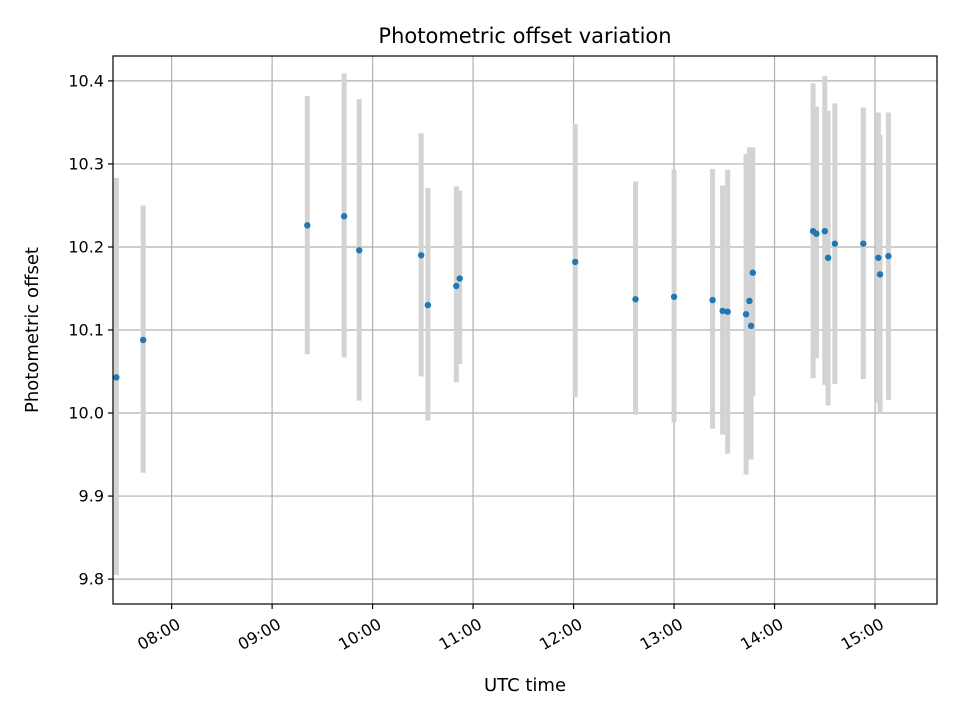  What do you see at coordinates (86, 246) in the screenshot?
I see `y-tick-label: 10.2` at bounding box center [86, 246].